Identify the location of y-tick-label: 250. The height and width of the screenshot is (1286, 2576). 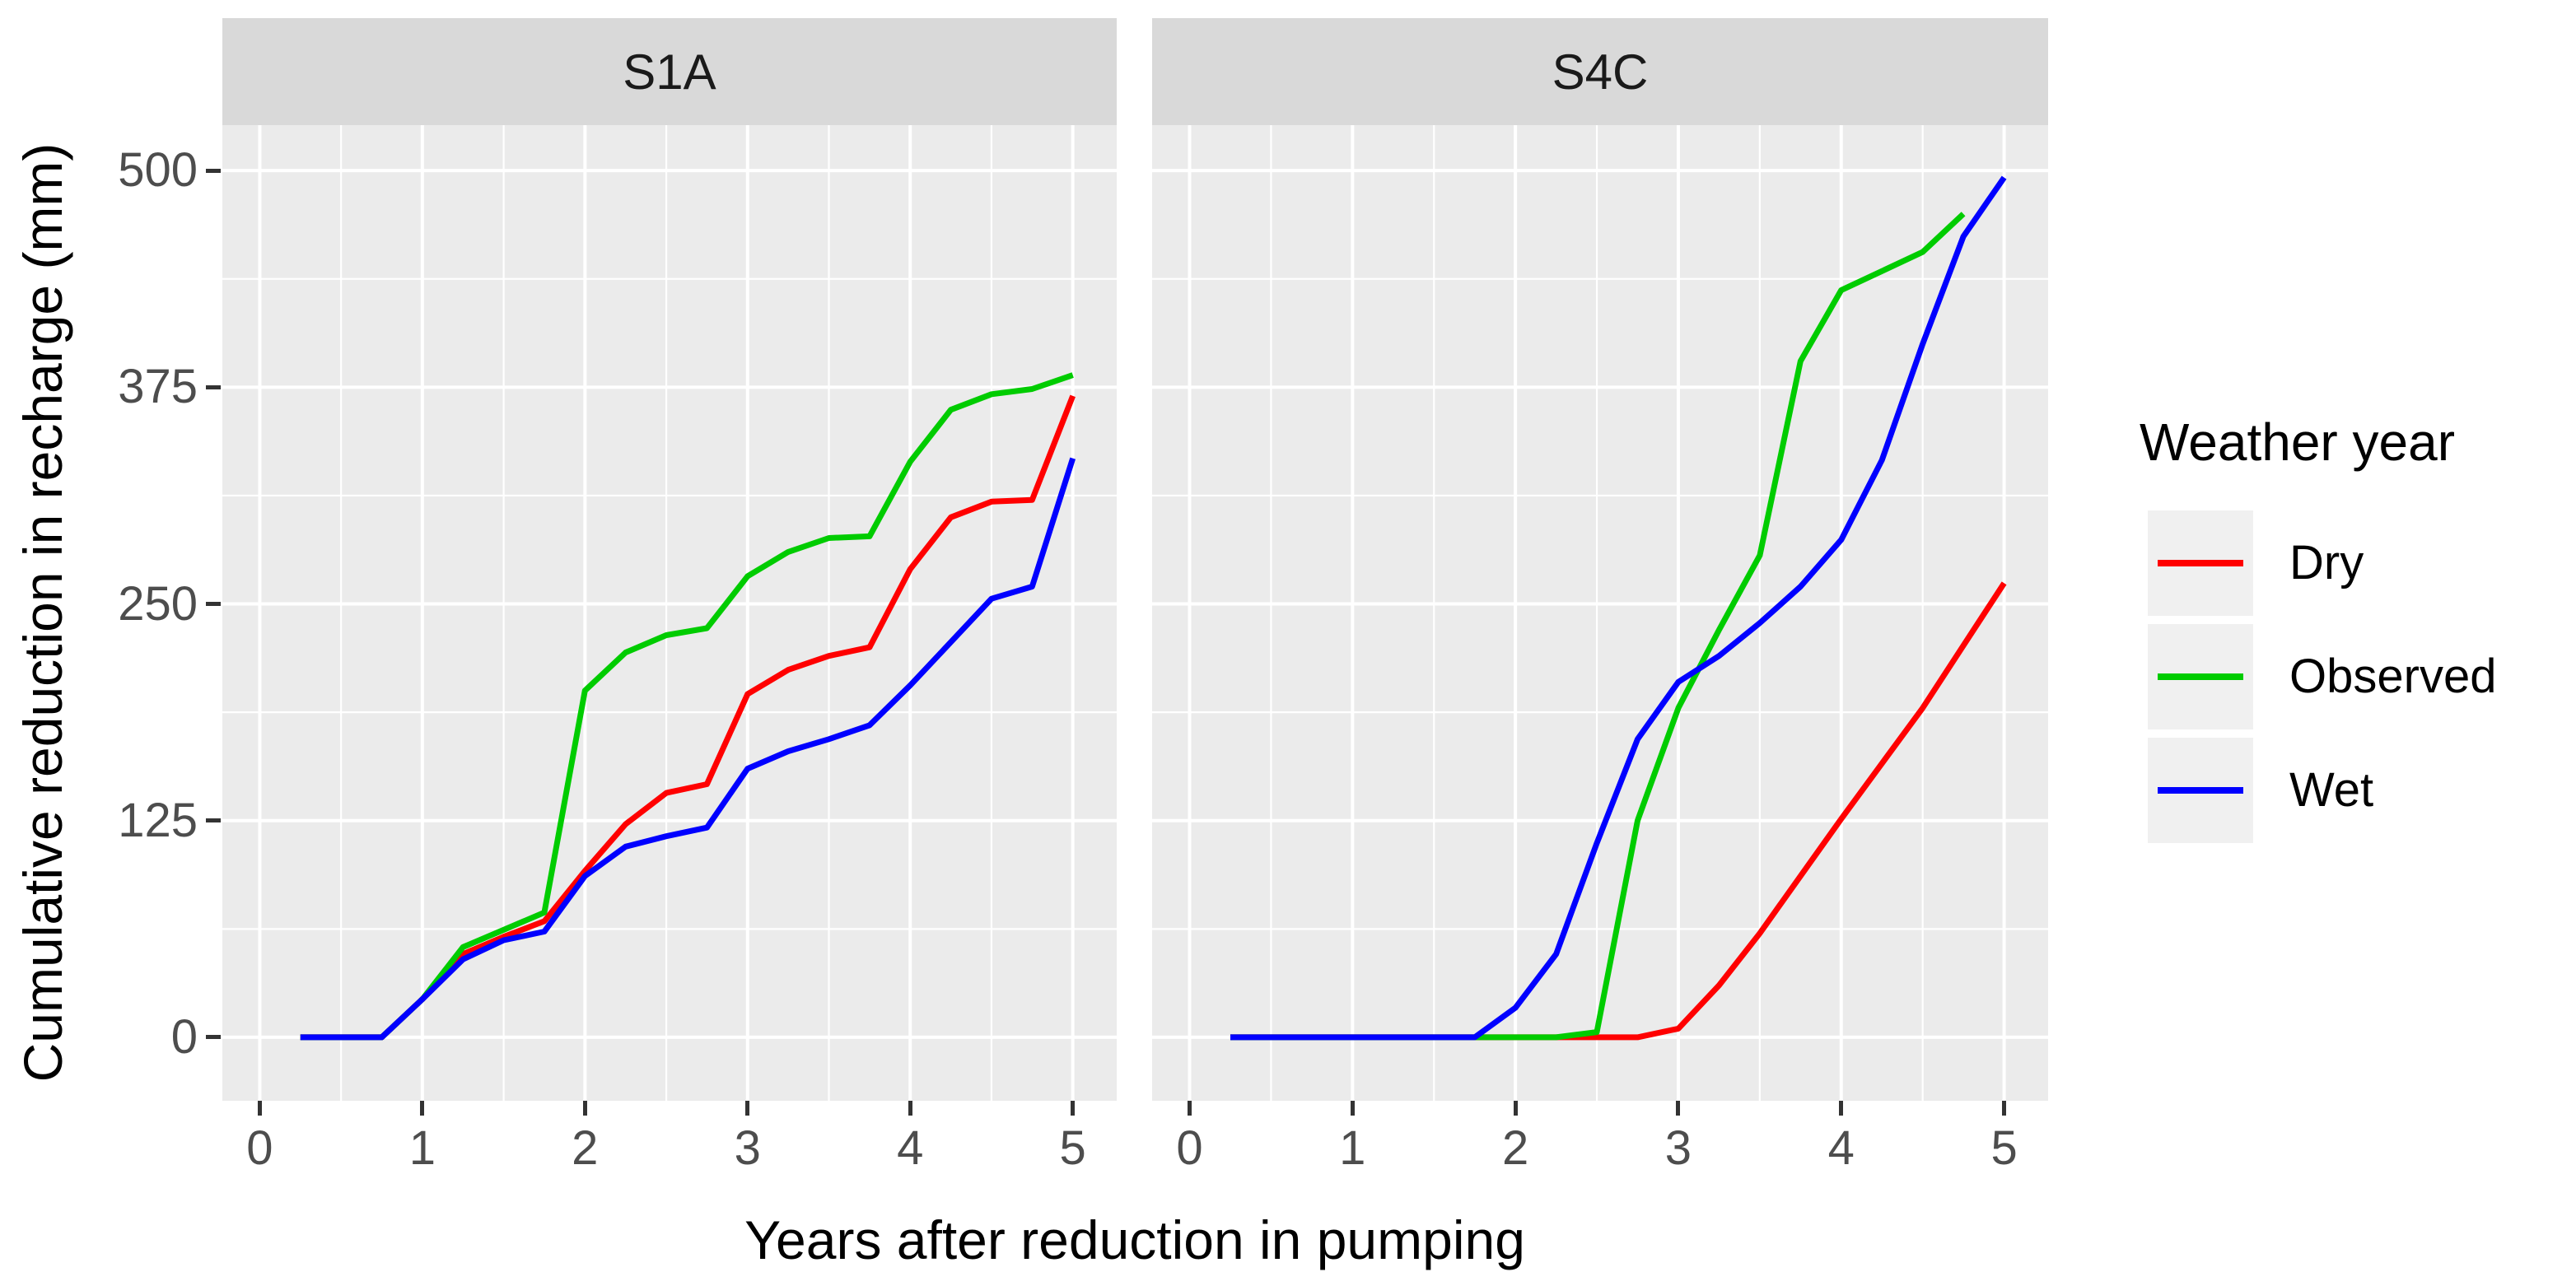
(158, 604).